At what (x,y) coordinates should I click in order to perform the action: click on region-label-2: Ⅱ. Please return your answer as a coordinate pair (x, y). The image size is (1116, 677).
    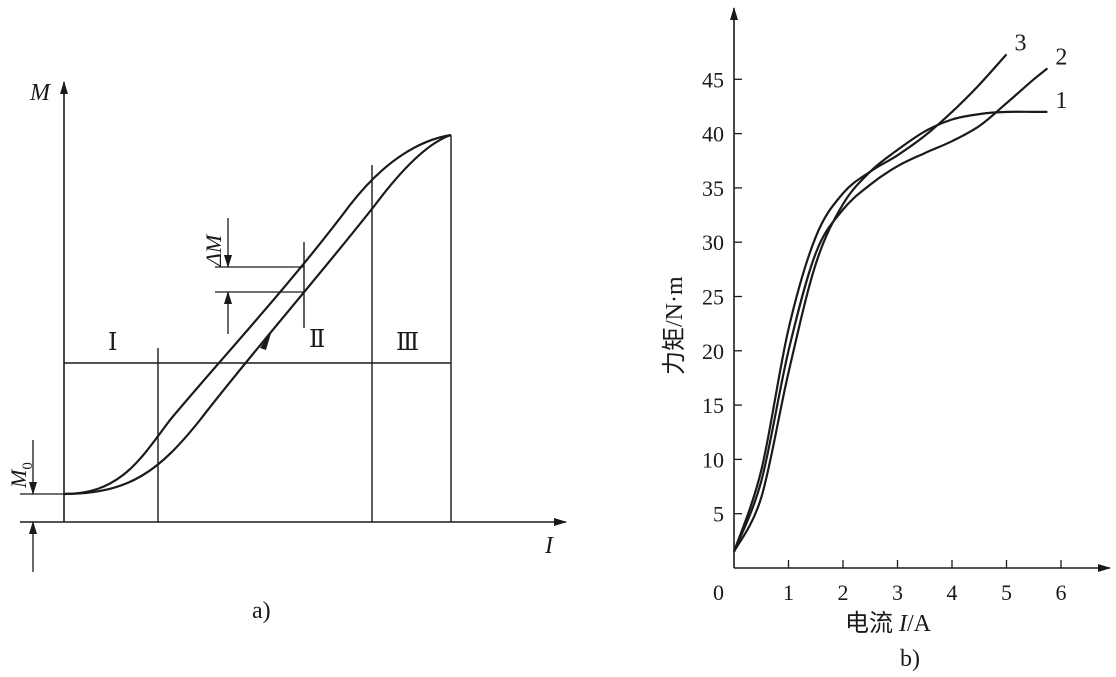
    Looking at the image, I should click on (317, 340).